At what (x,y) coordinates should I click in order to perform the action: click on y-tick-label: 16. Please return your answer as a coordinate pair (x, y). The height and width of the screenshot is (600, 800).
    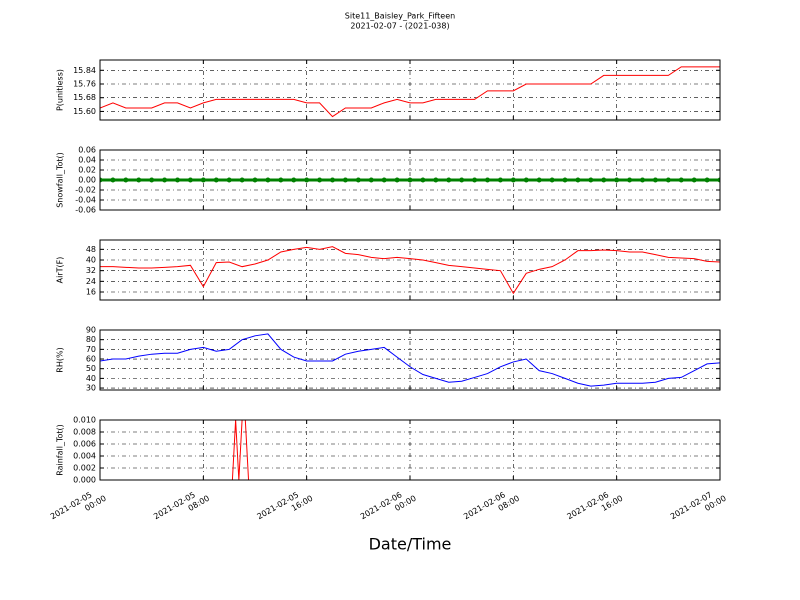
    Looking at the image, I should click on (91, 292).